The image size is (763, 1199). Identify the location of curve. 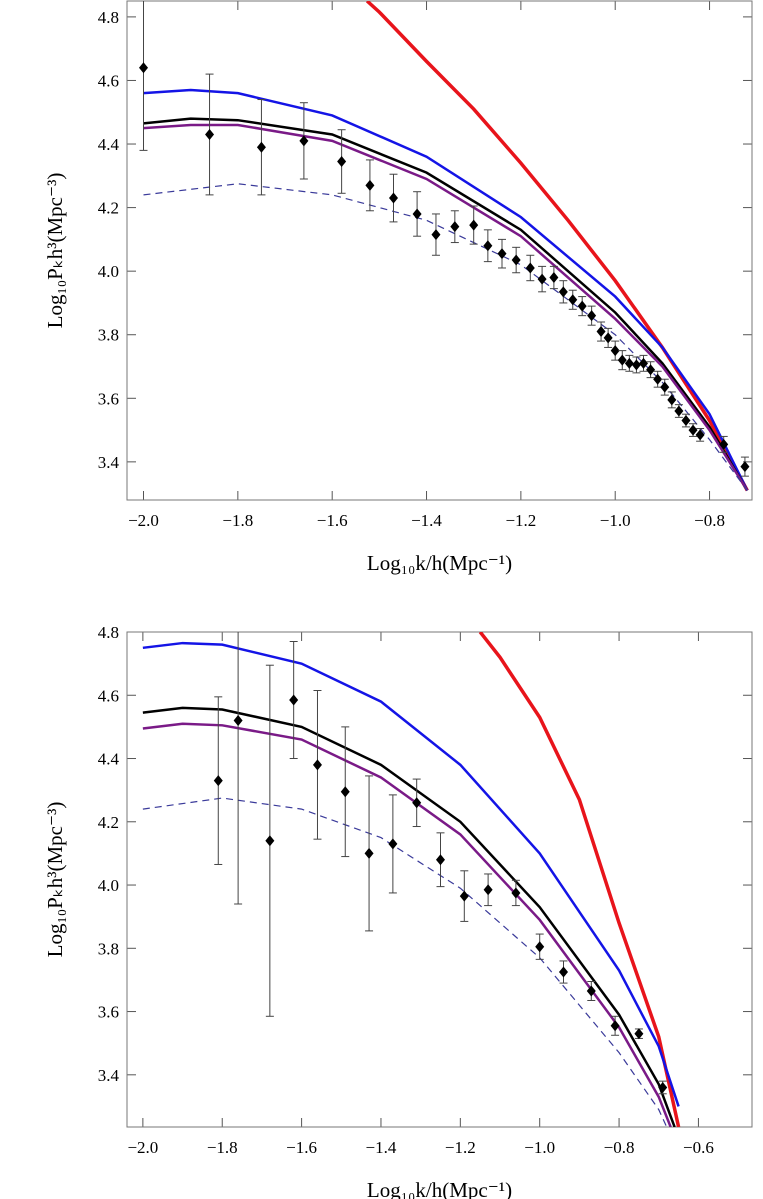
(579, 879).